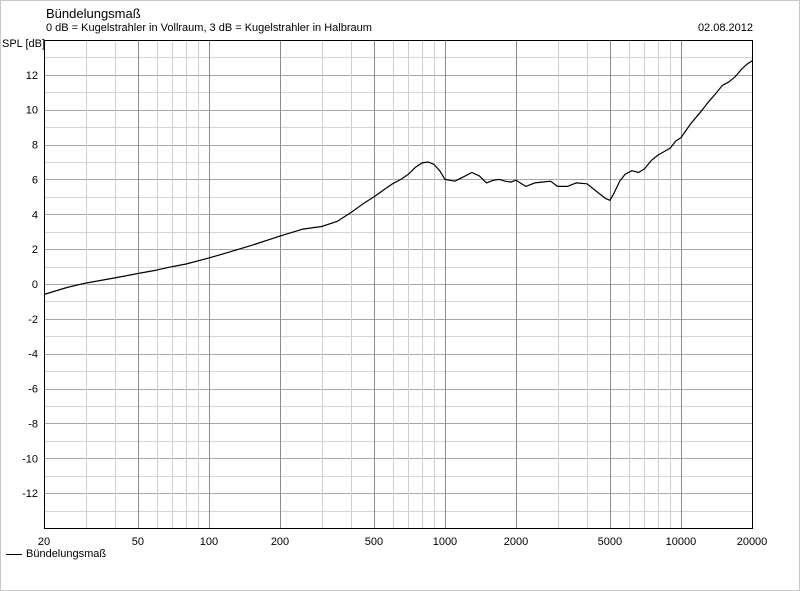 This screenshot has width=800, height=591. What do you see at coordinates (24, 44) in the screenshot?
I see `y-axis-label: SPL [dB]` at bounding box center [24, 44].